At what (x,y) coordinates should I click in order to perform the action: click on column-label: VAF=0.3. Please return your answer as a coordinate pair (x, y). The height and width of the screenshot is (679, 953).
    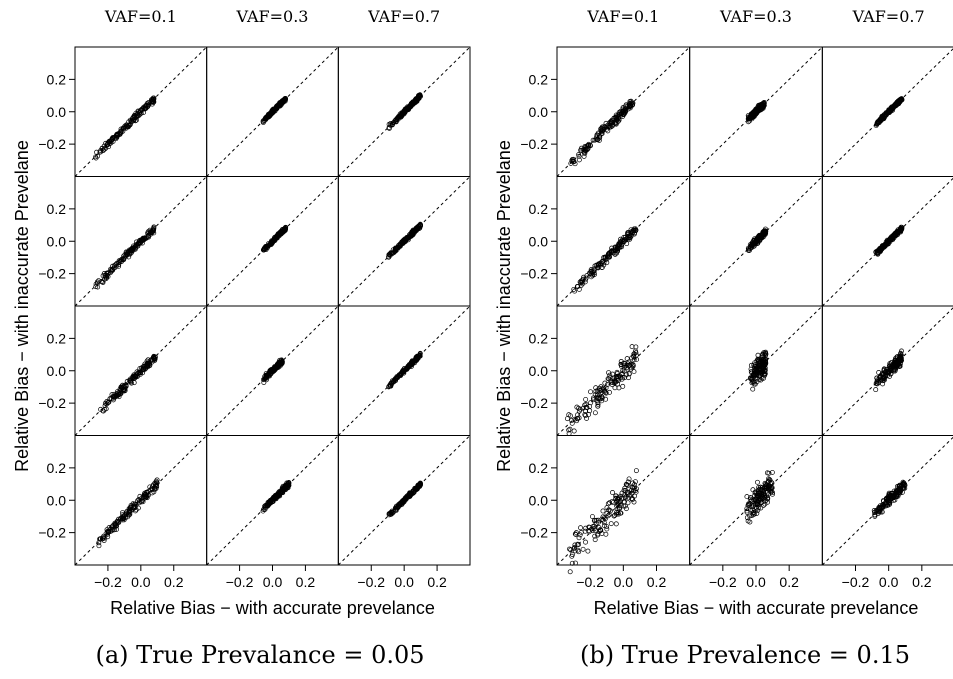
    Looking at the image, I should click on (272, 16).